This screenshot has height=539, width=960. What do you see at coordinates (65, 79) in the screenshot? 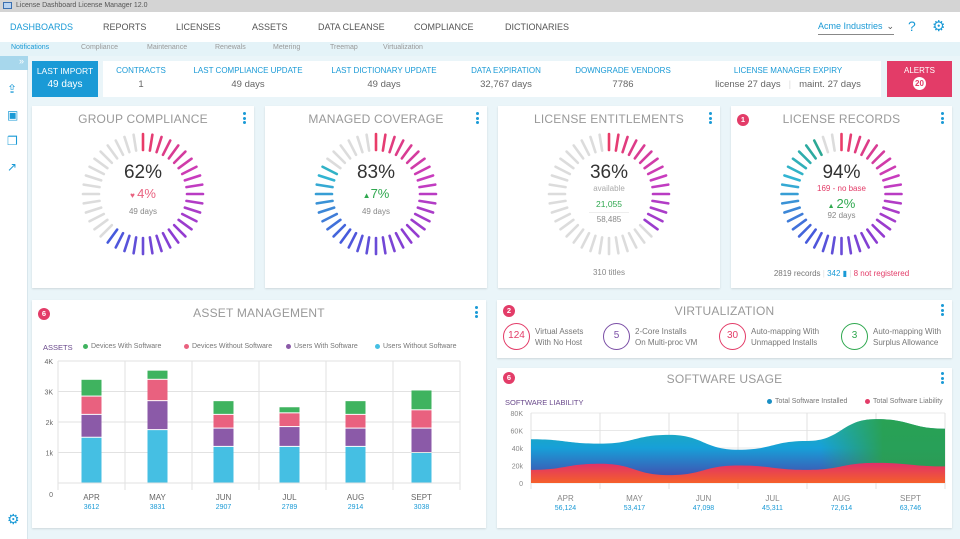
I see `stat-last-import: LAST IMPORT 49 days` at bounding box center [65, 79].